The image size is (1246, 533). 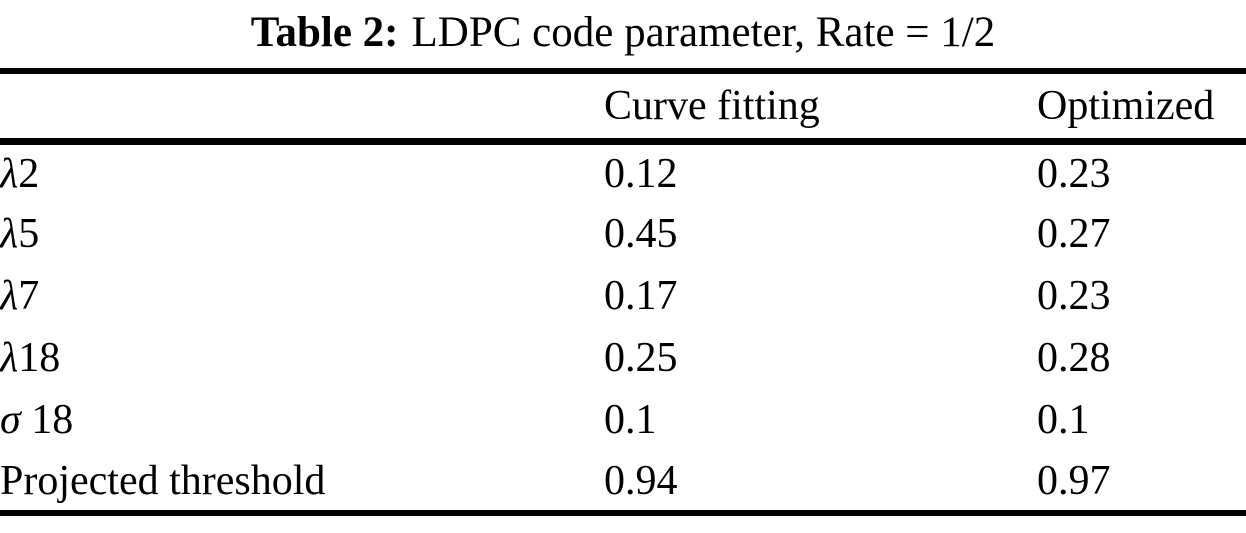 What do you see at coordinates (29, 234) in the screenshot?
I see `parameter-name: 5` at bounding box center [29, 234].